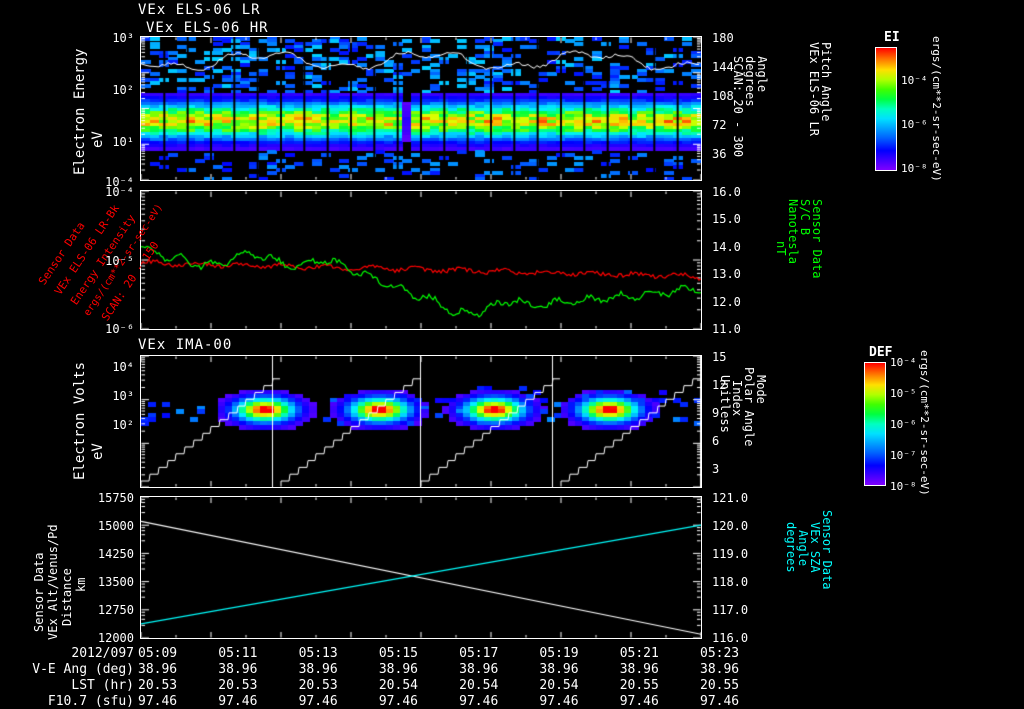 This screenshot has width=1024, height=709. I want to click on footer-cell-1-0: 20.53, so click(158, 685).